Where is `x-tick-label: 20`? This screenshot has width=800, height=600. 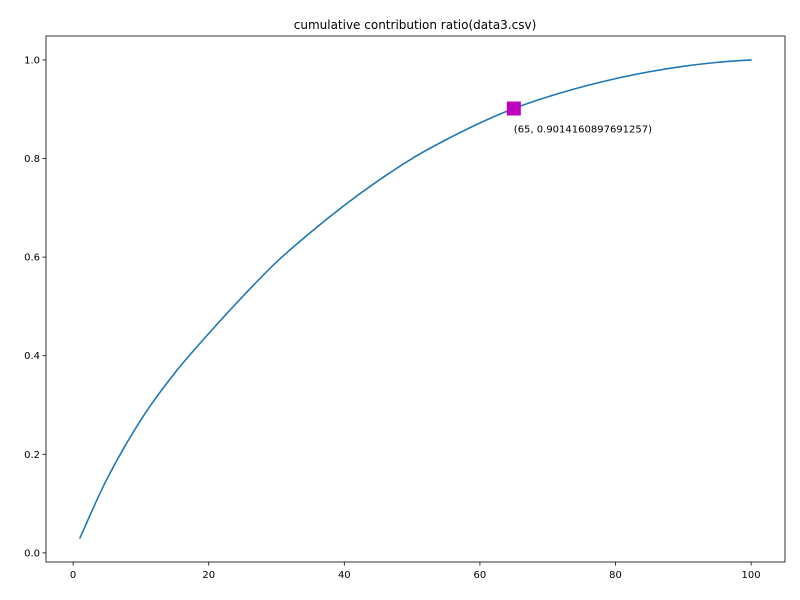
x-tick-label: 20 is located at coordinates (208, 575).